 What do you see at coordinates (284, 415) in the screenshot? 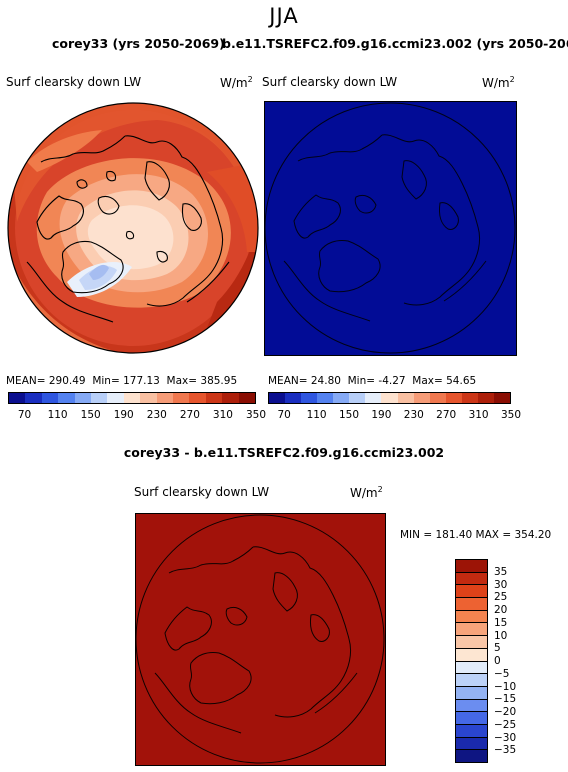
I see `right-colorbar-label: 70` at bounding box center [284, 415].